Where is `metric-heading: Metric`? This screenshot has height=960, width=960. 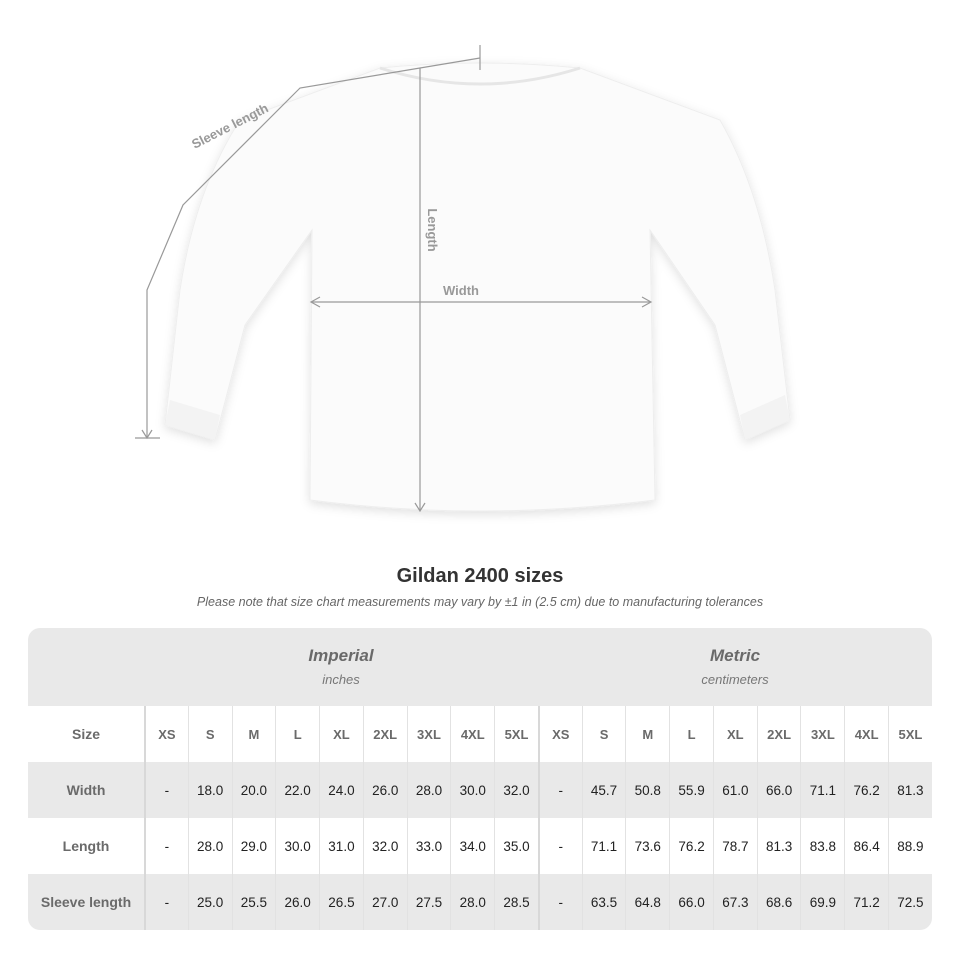 metric-heading: Metric is located at coordinates (735, 655).